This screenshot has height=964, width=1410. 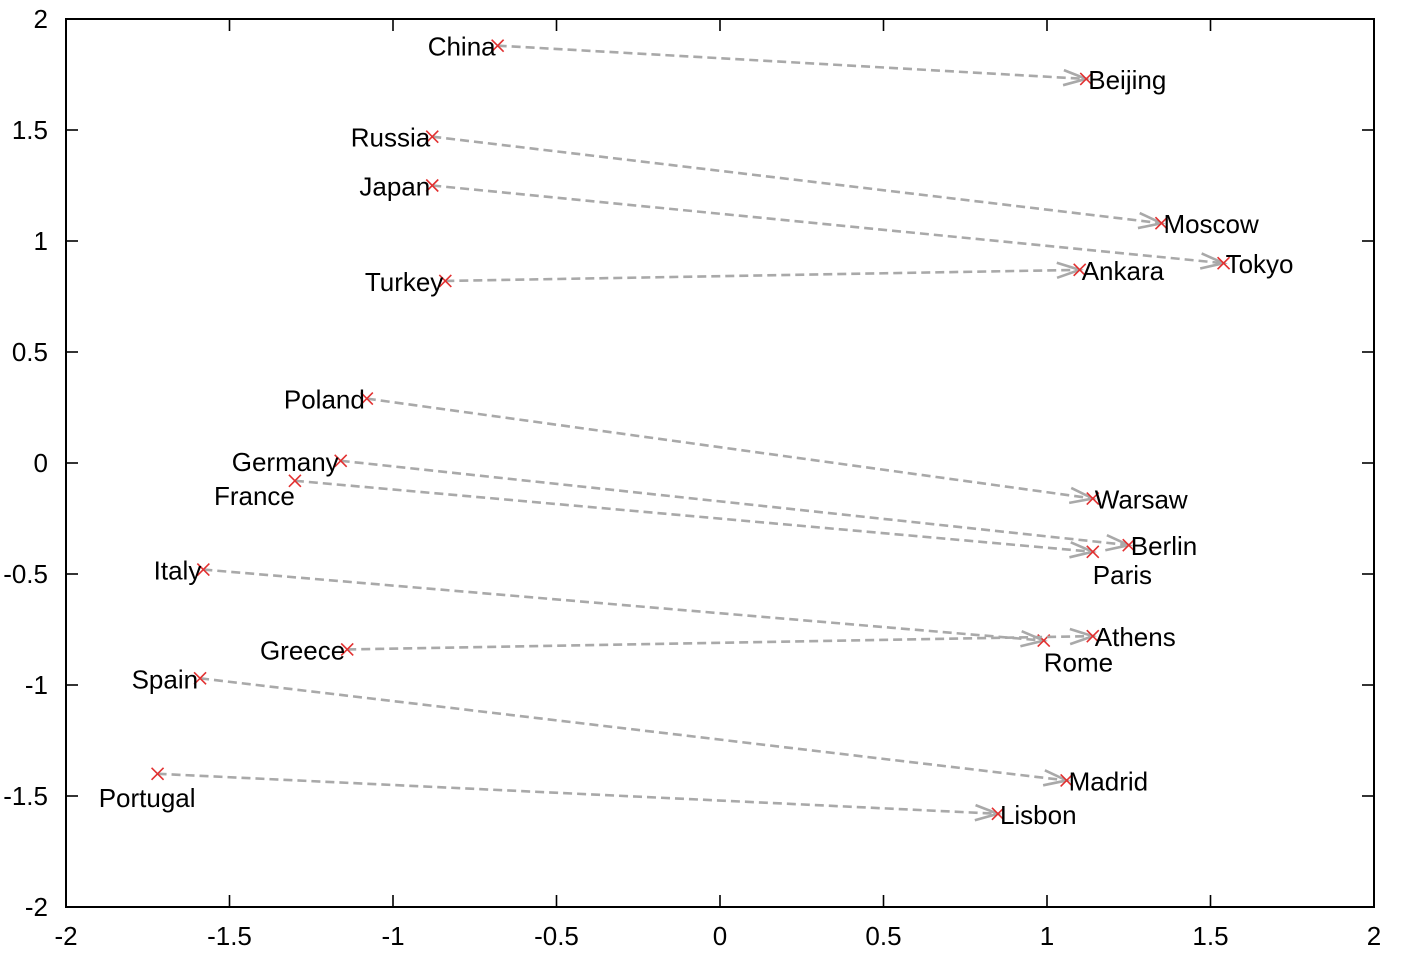 I want to click on point-paris, so click(x=1093, y=552).